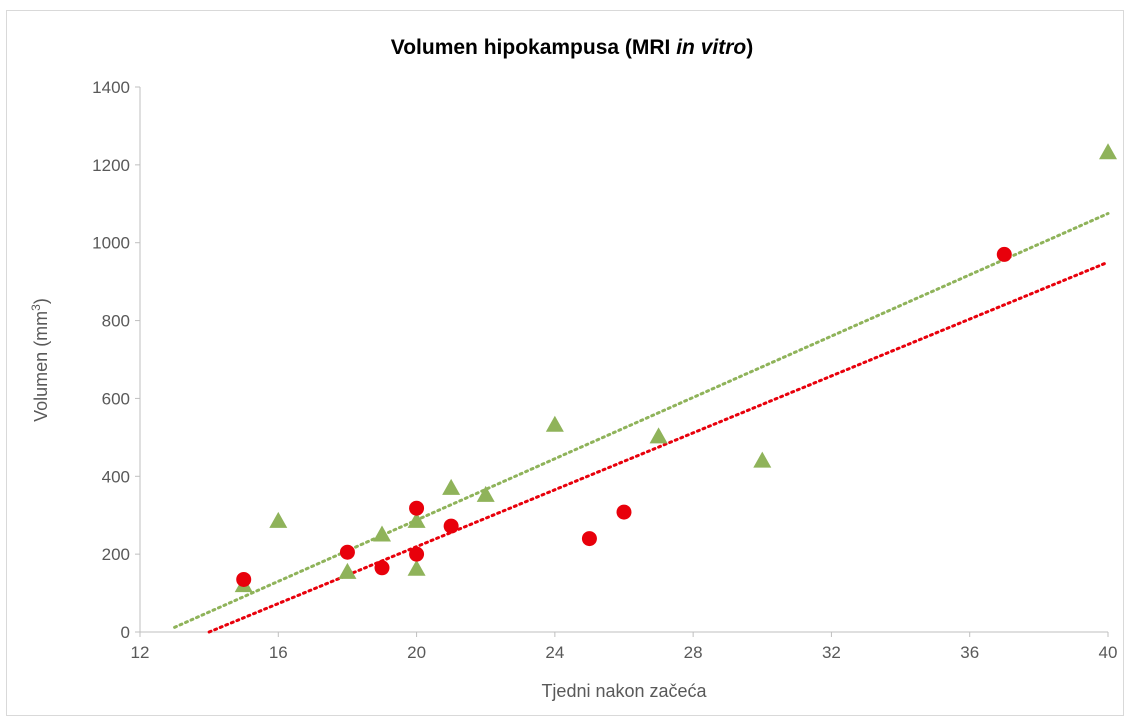 This screenshot has height=722, width=1130. Describe the element at coordinates (111, 243) in the screenshot. I see `y-tick-label: 1000` at that location.